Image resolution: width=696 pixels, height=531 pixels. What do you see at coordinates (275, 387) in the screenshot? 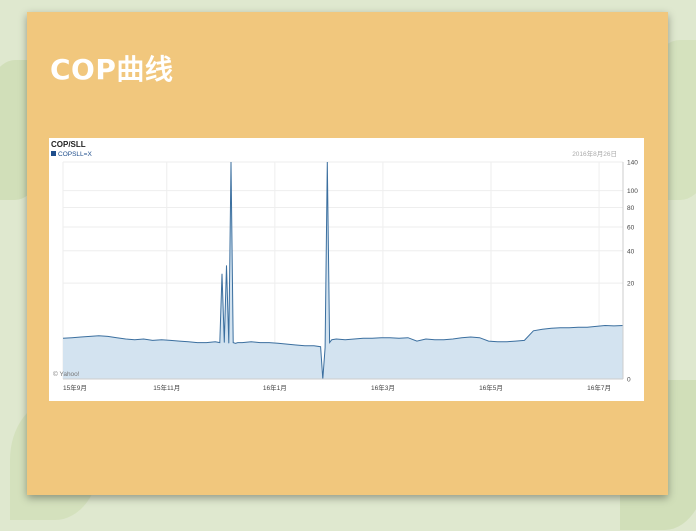
I see `x-tick-label: 16年1月` at bounding box center [275, 387].